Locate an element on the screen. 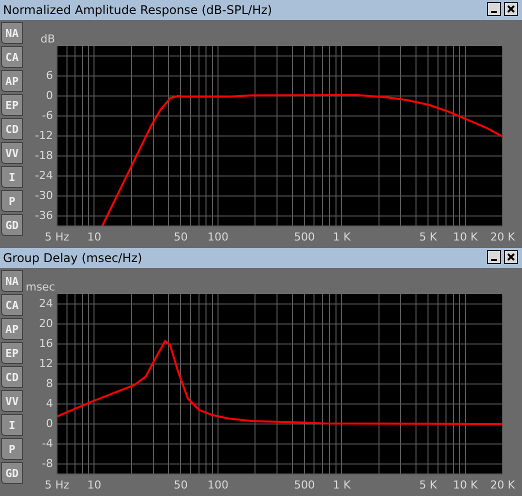 The height and width of the screenshot is (496, 522). y-tick-label: 8 is located at coordinates (49, 383).